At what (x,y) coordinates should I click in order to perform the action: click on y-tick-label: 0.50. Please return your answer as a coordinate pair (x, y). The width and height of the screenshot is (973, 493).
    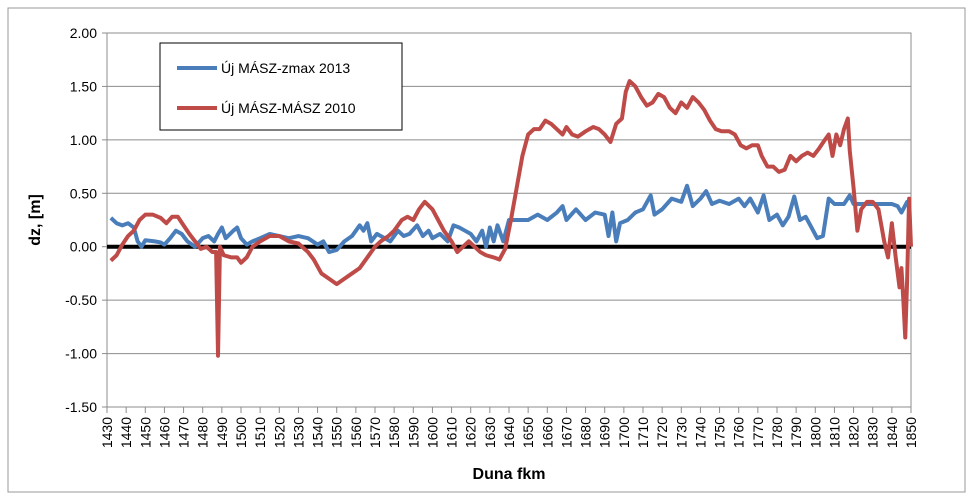
    Looking at the image, I should click on (83, 193).